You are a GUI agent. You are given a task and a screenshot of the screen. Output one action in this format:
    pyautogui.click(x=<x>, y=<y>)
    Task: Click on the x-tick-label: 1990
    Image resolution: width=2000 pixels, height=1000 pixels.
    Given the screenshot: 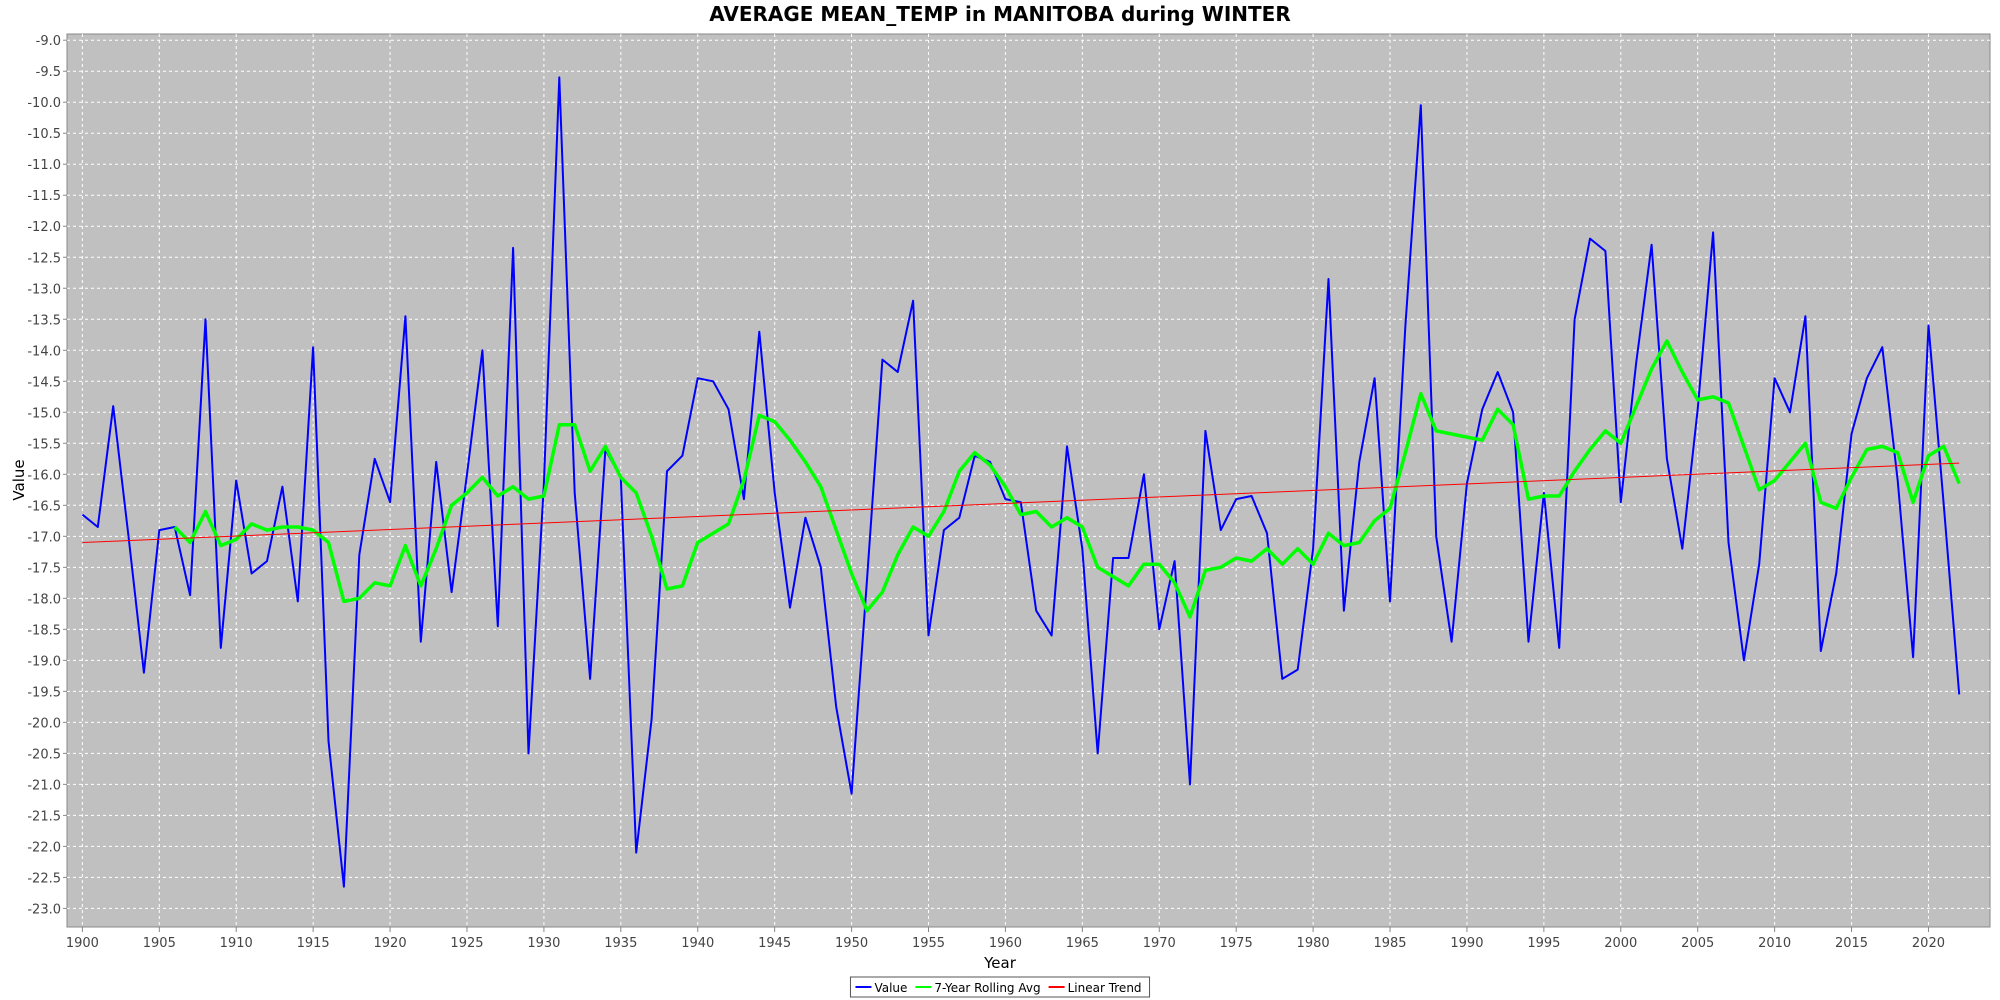 What is the action you would take?
    pyautogui.click(x=1466, y=943)
    